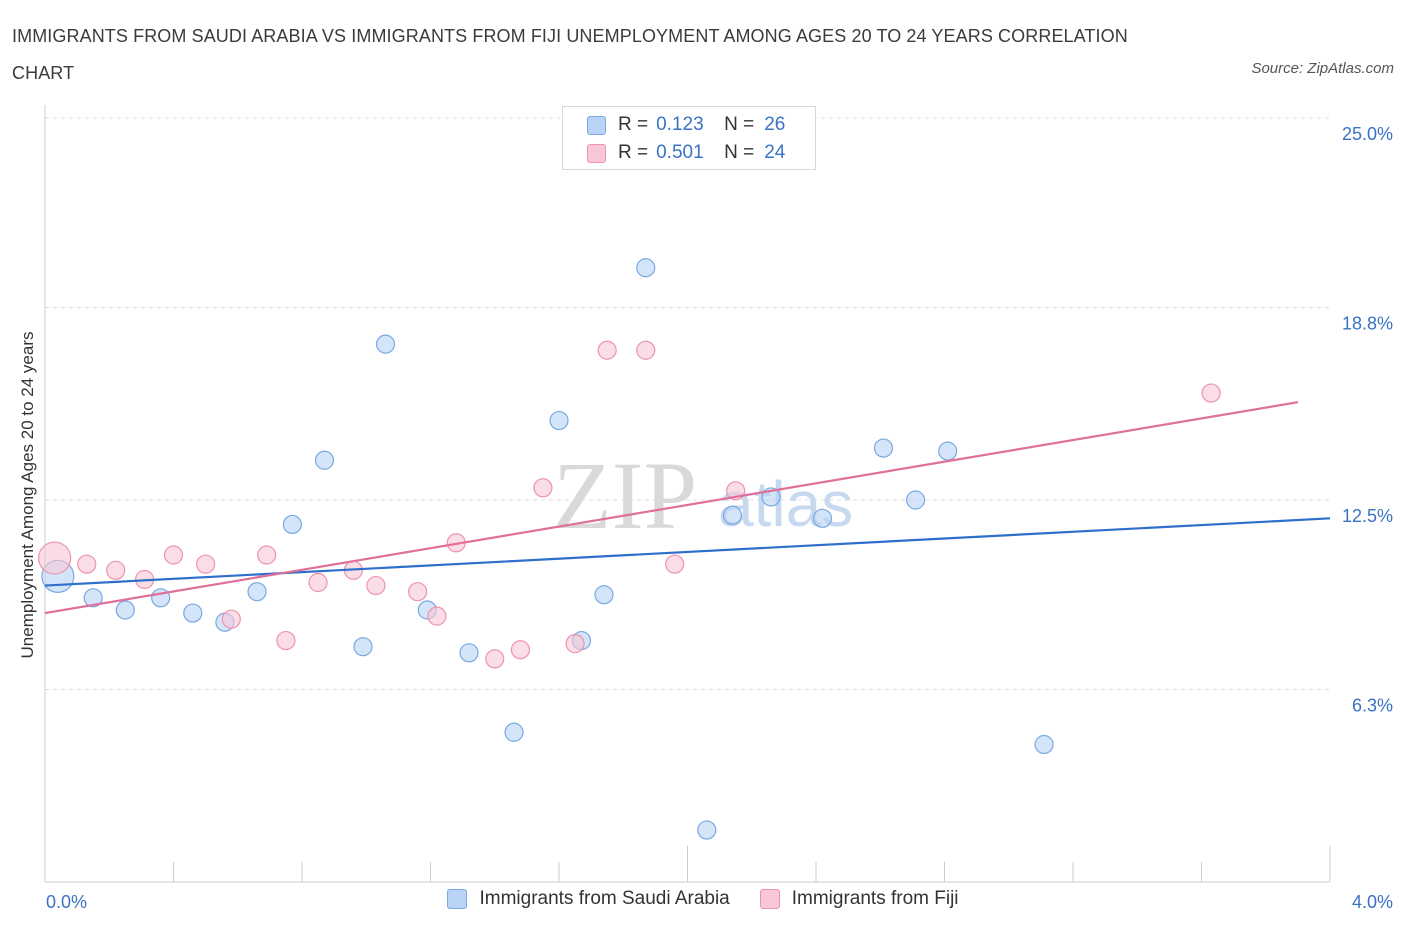 The height and width of the screenshot is (930, 1406). I want to click on watermark-zip: ZIP, so click(625, 495).